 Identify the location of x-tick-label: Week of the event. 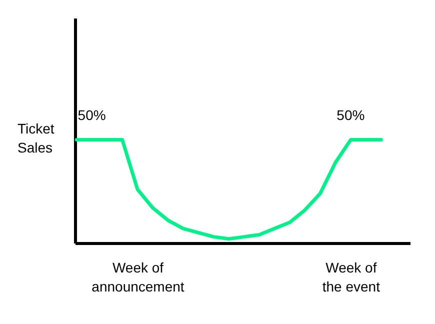
(351, 277).